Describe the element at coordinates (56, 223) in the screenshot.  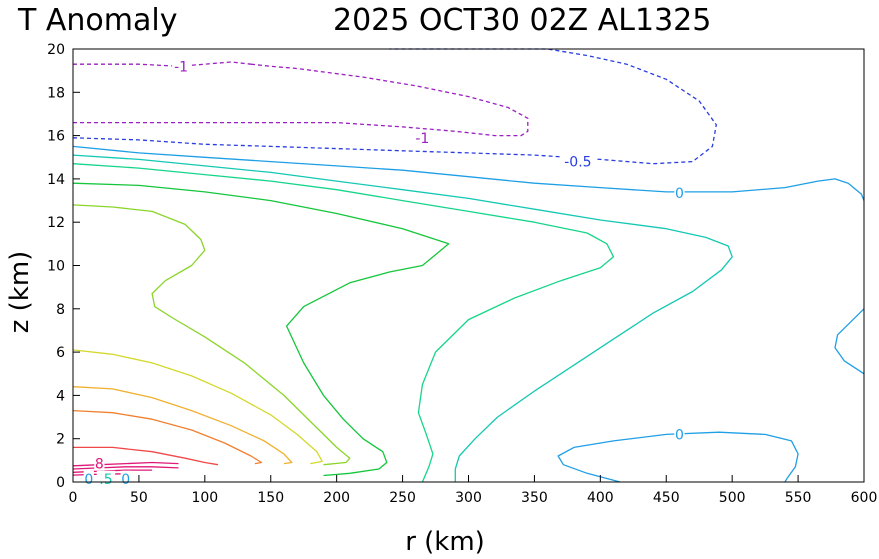
I see `y-tick-label: 12` at that location.